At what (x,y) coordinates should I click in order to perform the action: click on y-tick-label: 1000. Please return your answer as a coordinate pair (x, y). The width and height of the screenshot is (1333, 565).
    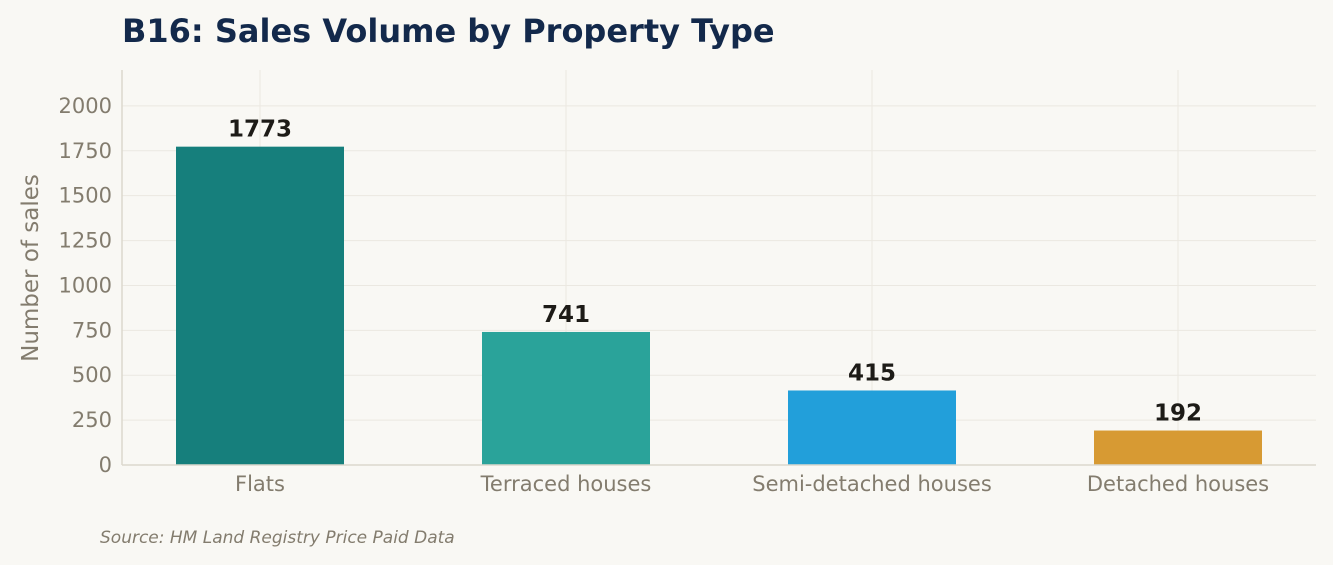
    Looking at the image, I should click on (85, 285).